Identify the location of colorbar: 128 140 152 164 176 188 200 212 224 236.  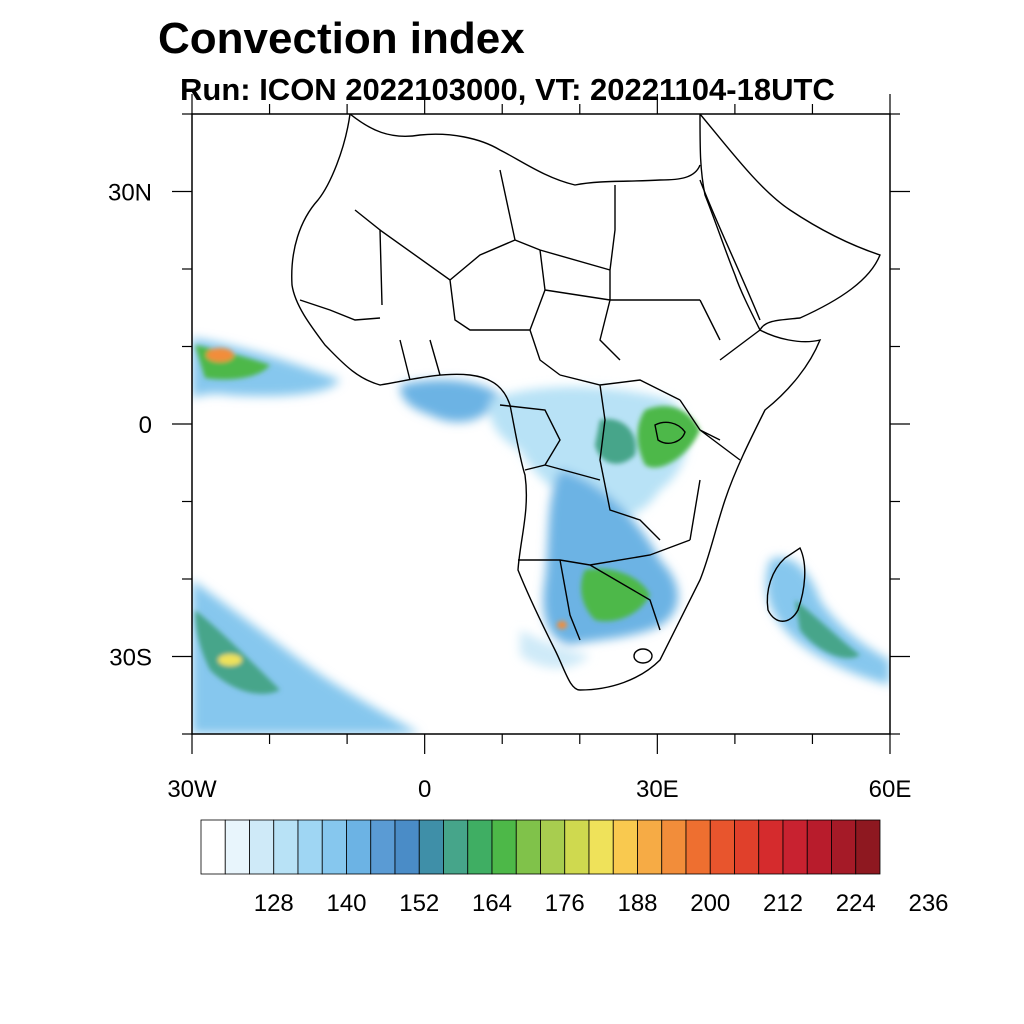
(574, 868).